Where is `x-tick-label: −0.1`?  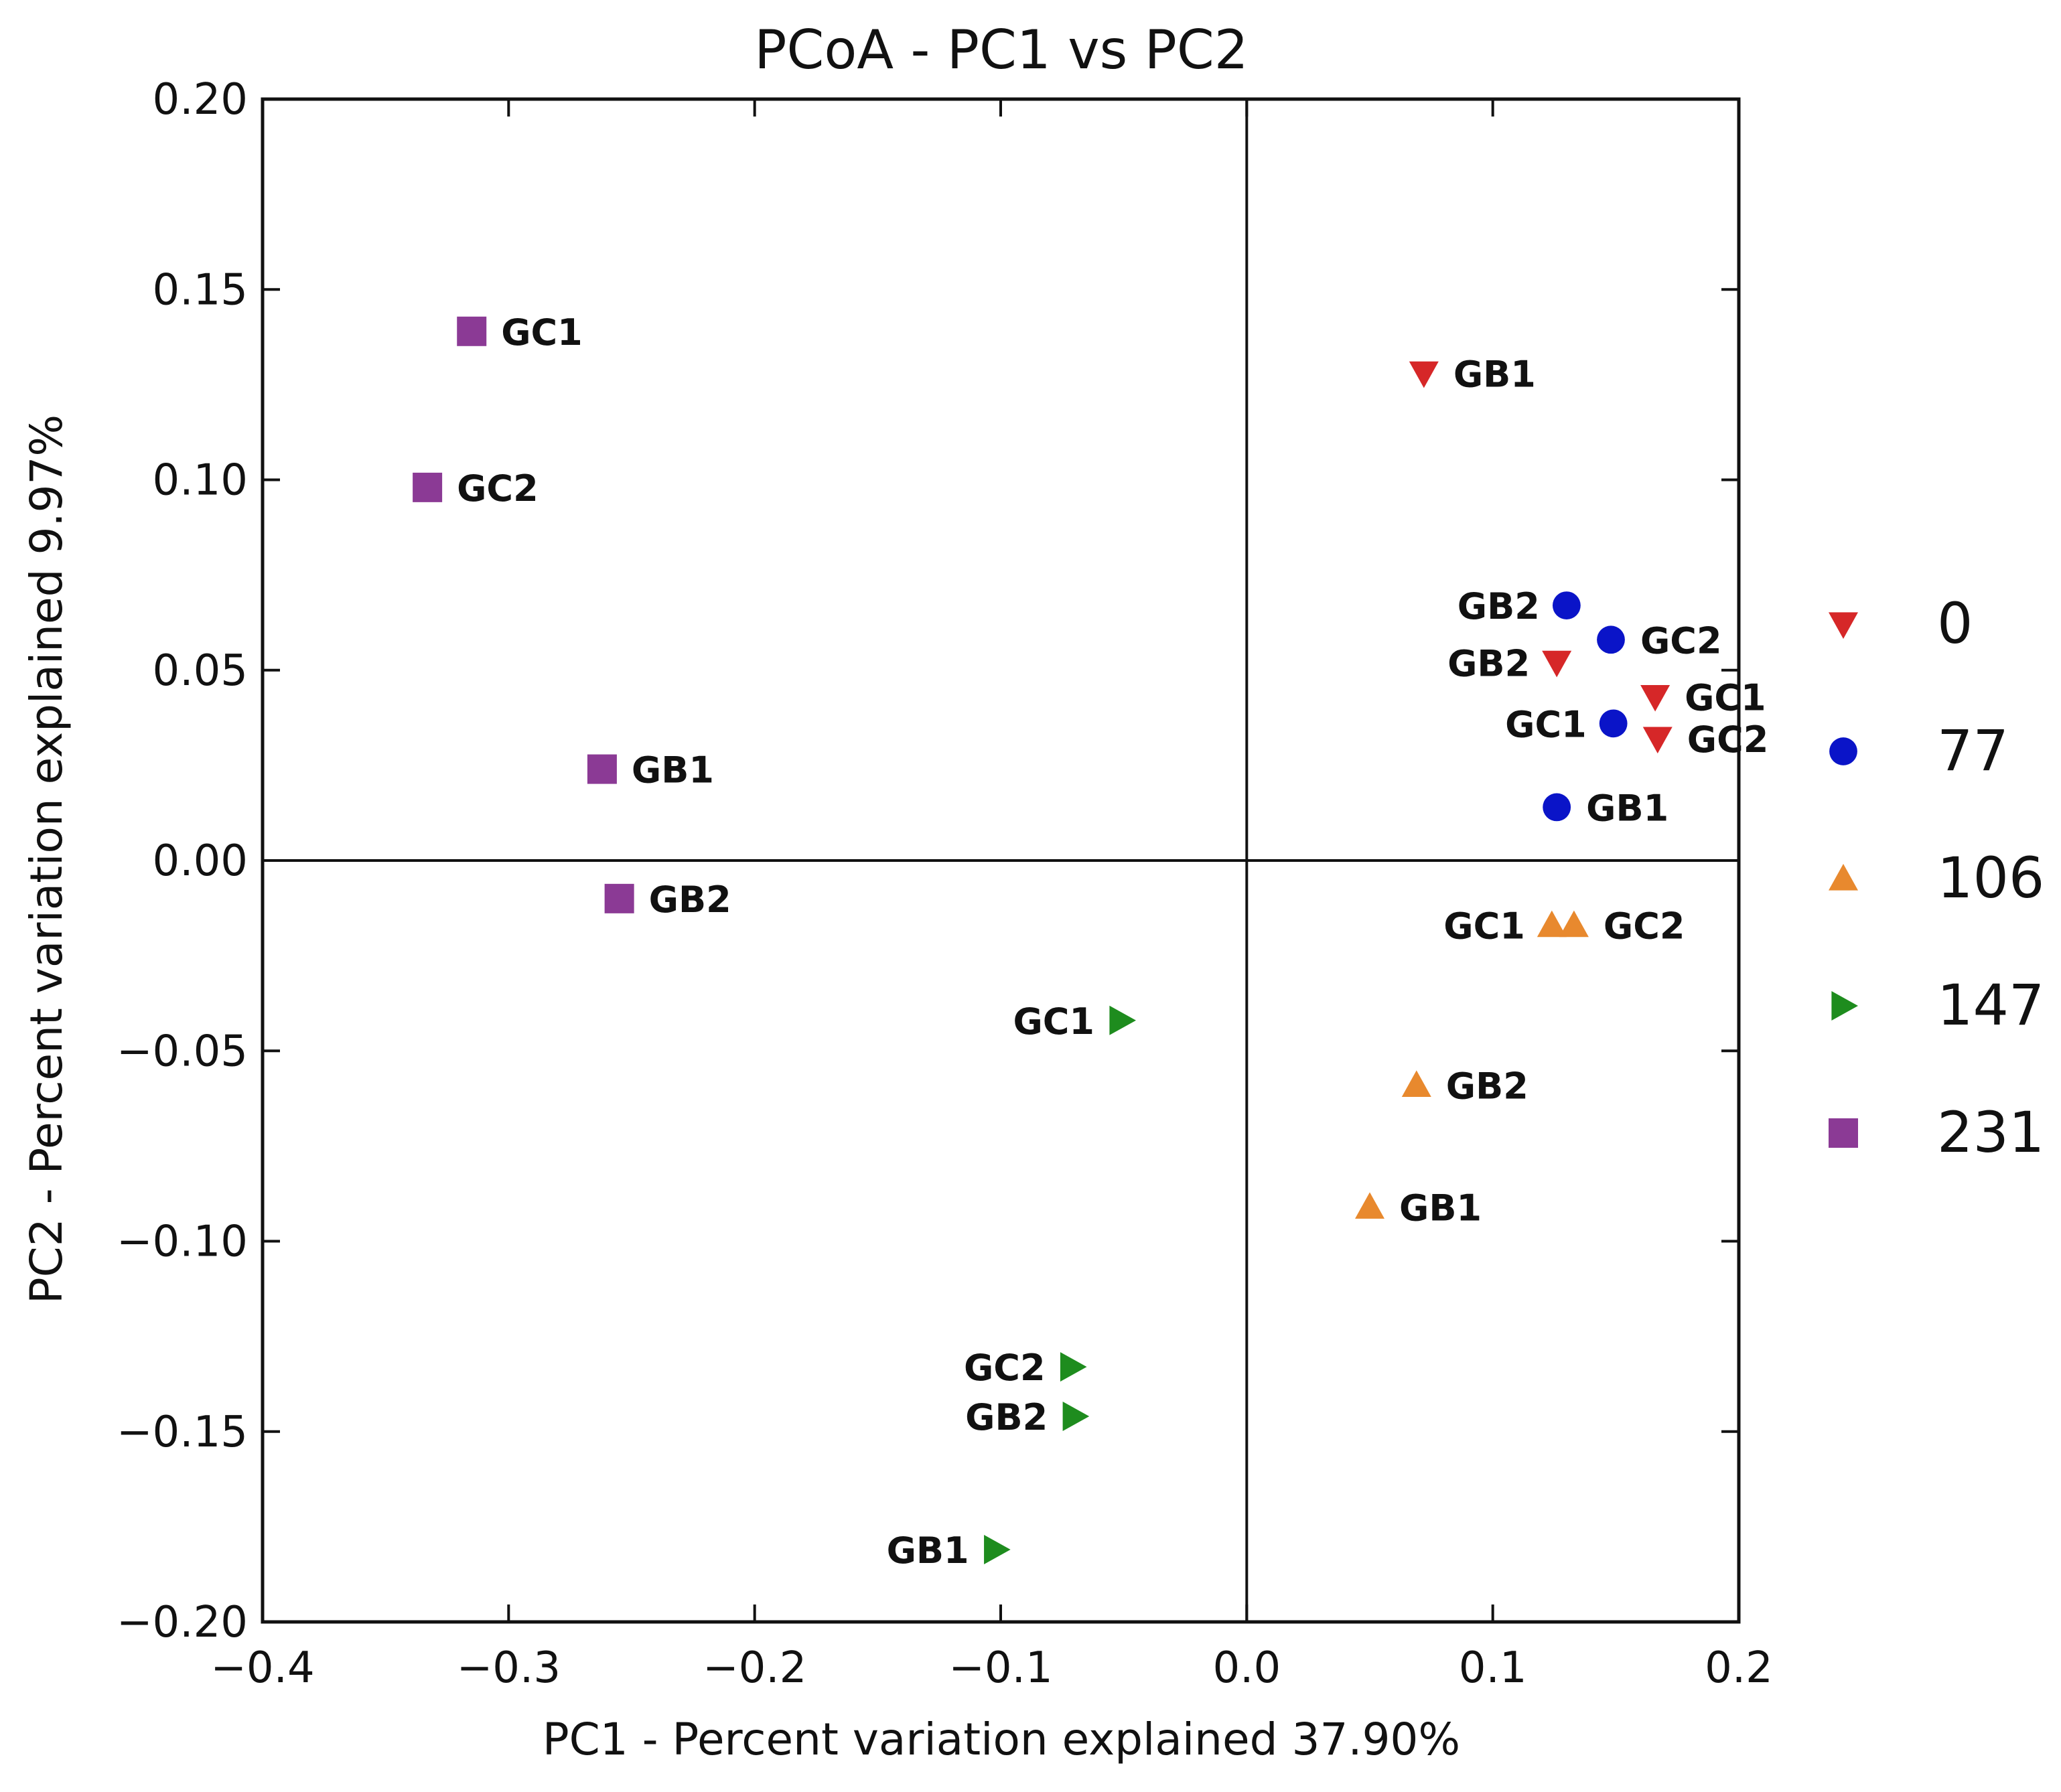 x-tick-label: −0.1 is located at coordinates (1000, 1668).